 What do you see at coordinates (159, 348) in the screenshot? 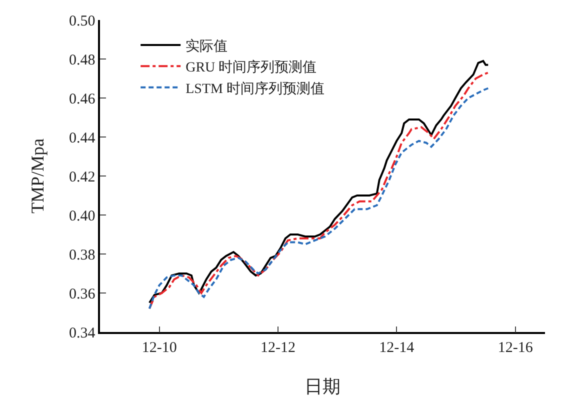
I see `x-tick-label: 12-10` at bounding box center [159, 348].